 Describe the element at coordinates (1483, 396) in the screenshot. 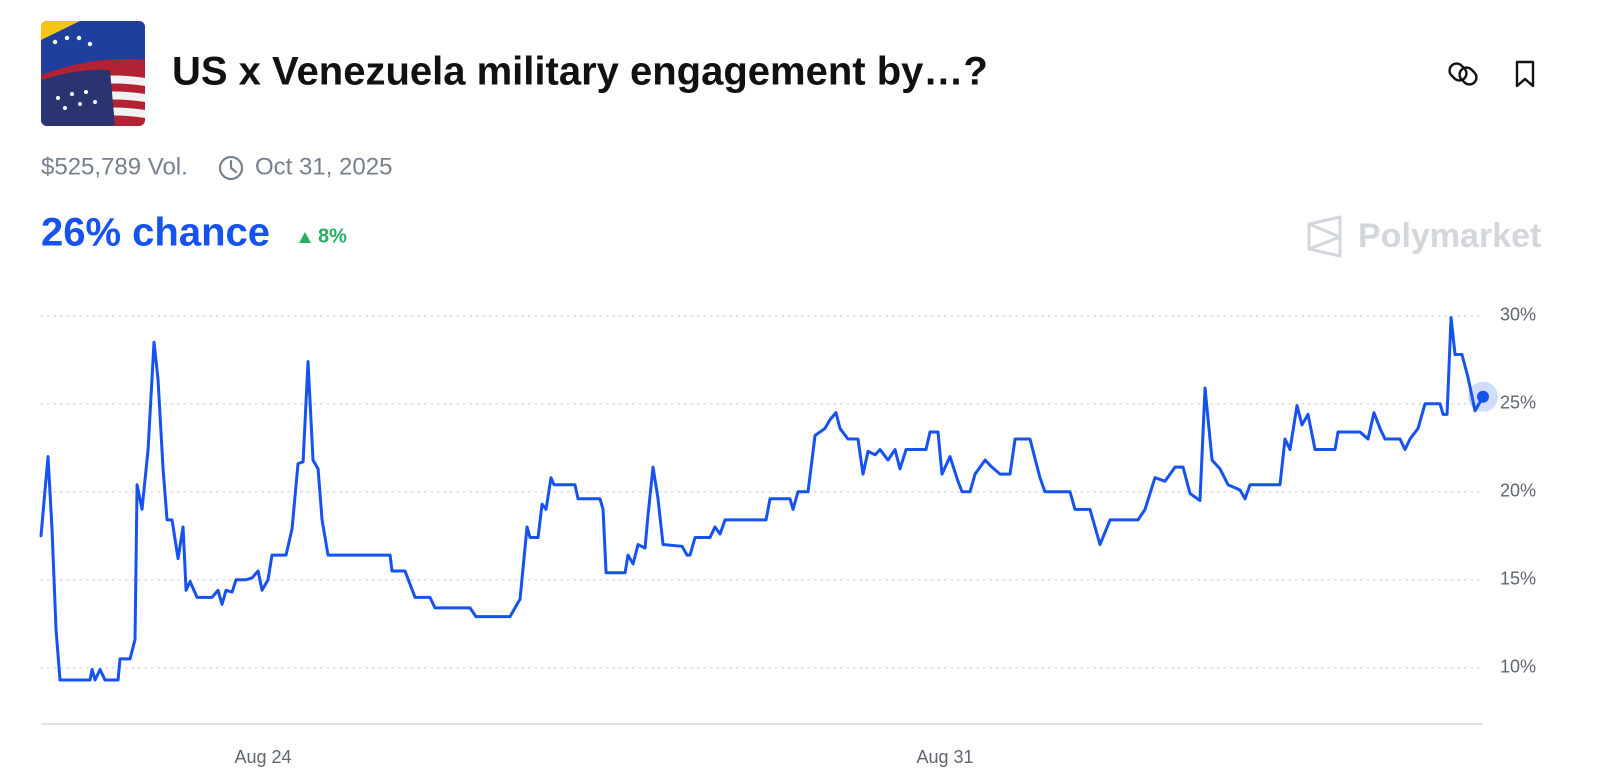

I see `current-point` at that location.